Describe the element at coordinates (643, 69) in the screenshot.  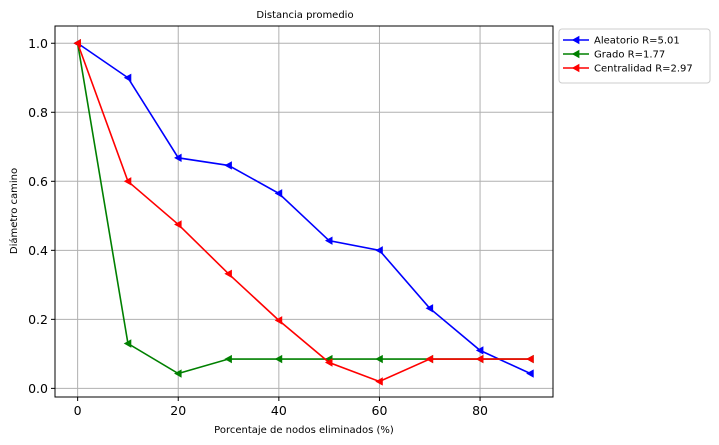
I see `legend-label: Centralidad R=2.97` at that location.